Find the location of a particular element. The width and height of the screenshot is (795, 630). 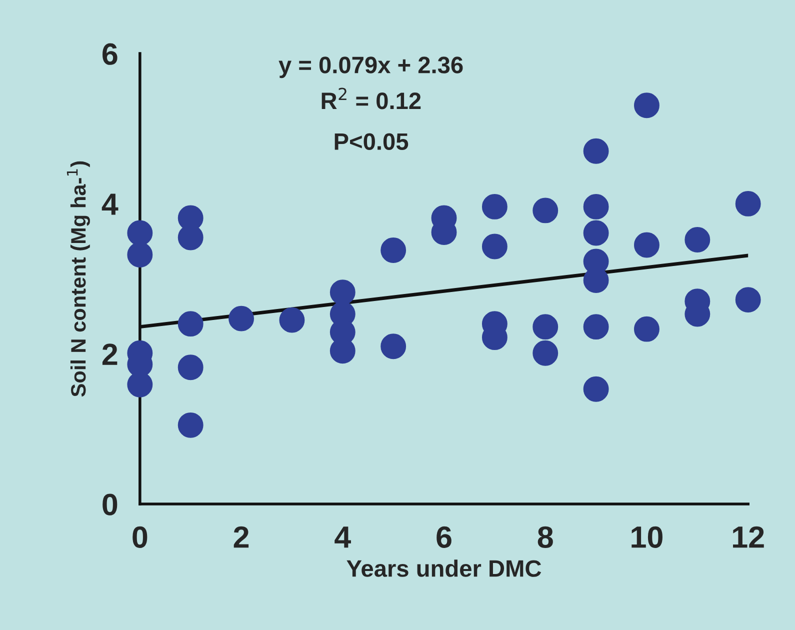

x-tick-label: 8 is located at coordinates (545, 537).